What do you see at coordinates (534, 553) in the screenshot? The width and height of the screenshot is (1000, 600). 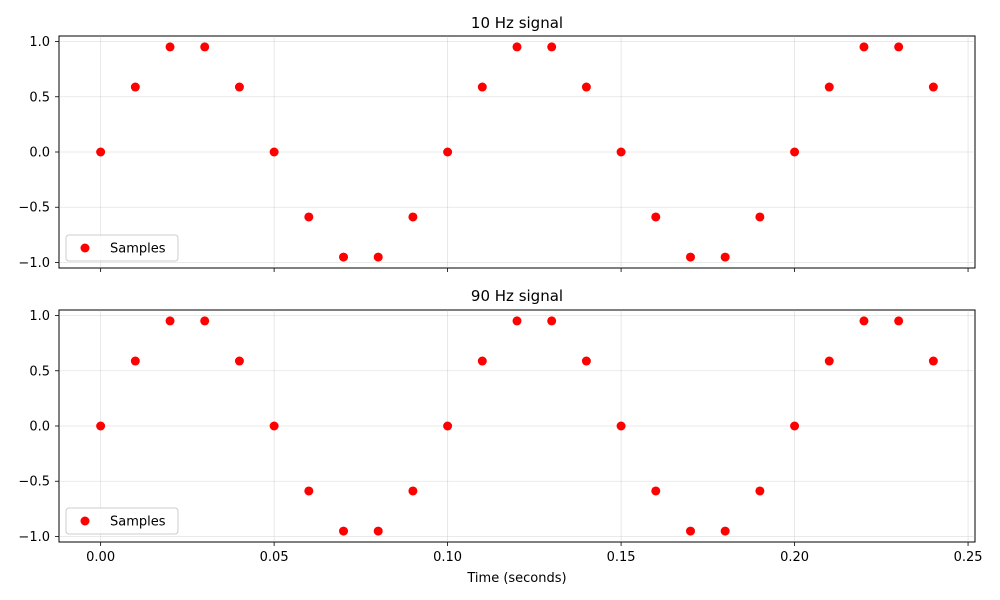 I see `bottom-x-ticks: 0.00 0.05 0.10 0.15 0.20 0.25` at bounding box center [534, 553].